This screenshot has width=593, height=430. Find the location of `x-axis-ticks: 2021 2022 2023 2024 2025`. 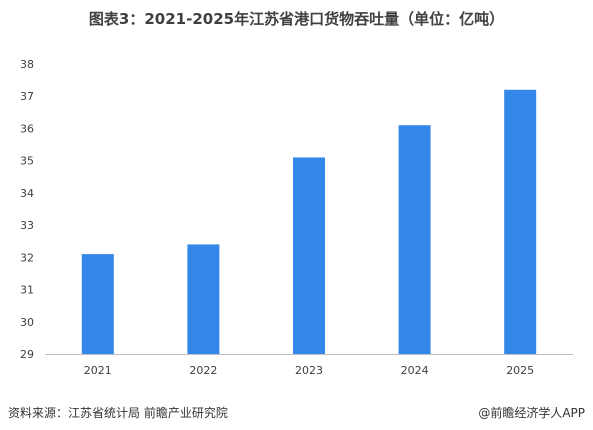

x-axis-ticks: 2021 2022 2023 2024 2025 is located at coordinates (309, 370).